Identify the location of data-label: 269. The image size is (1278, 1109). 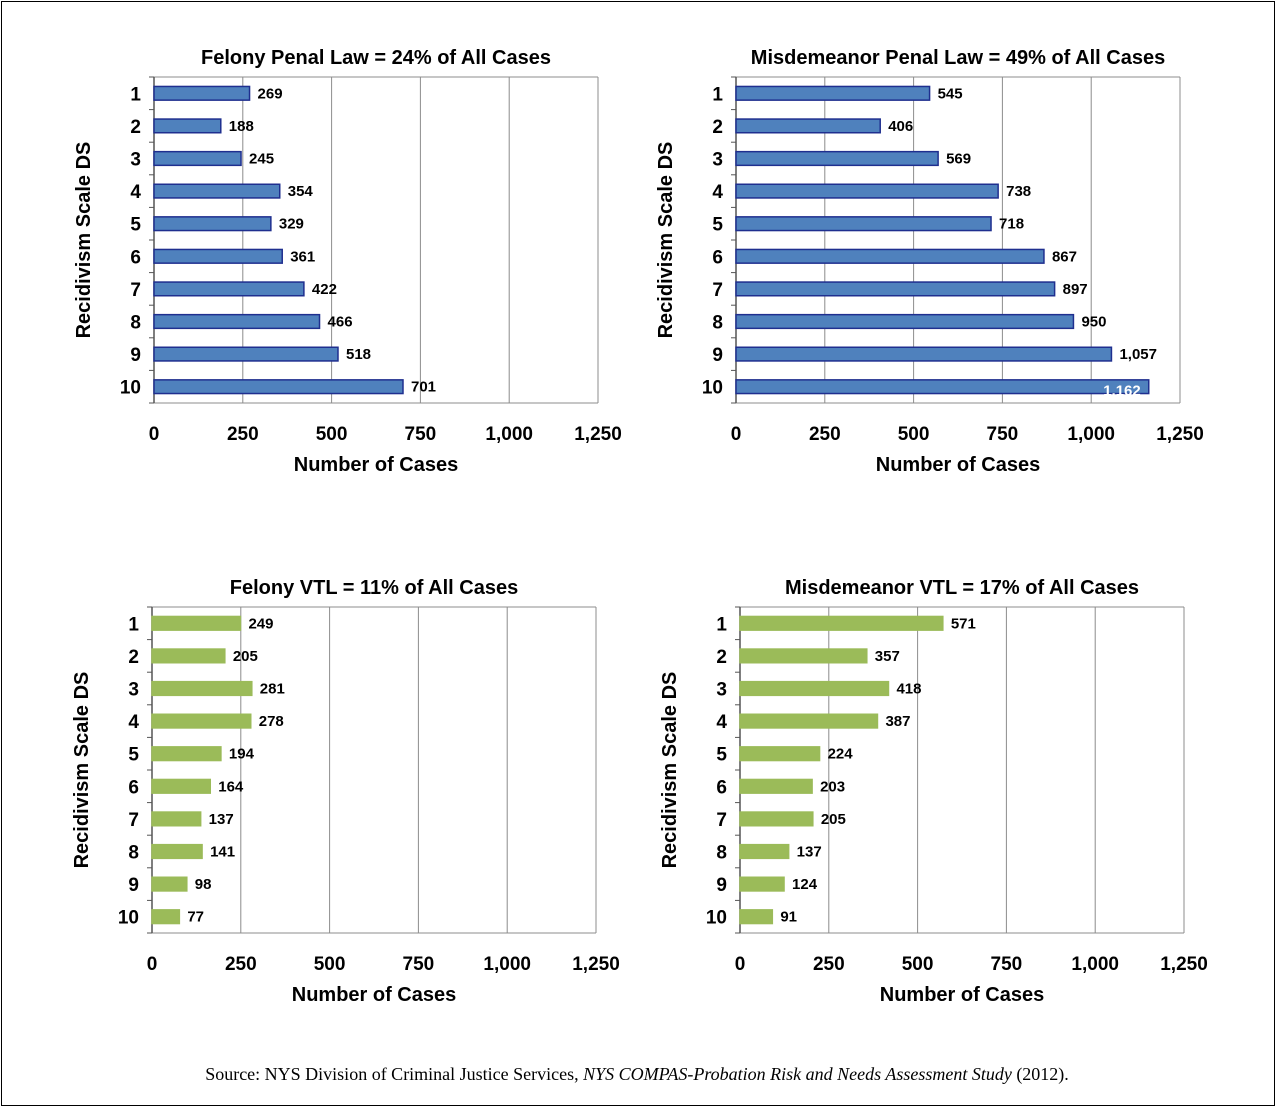
(270, 93).